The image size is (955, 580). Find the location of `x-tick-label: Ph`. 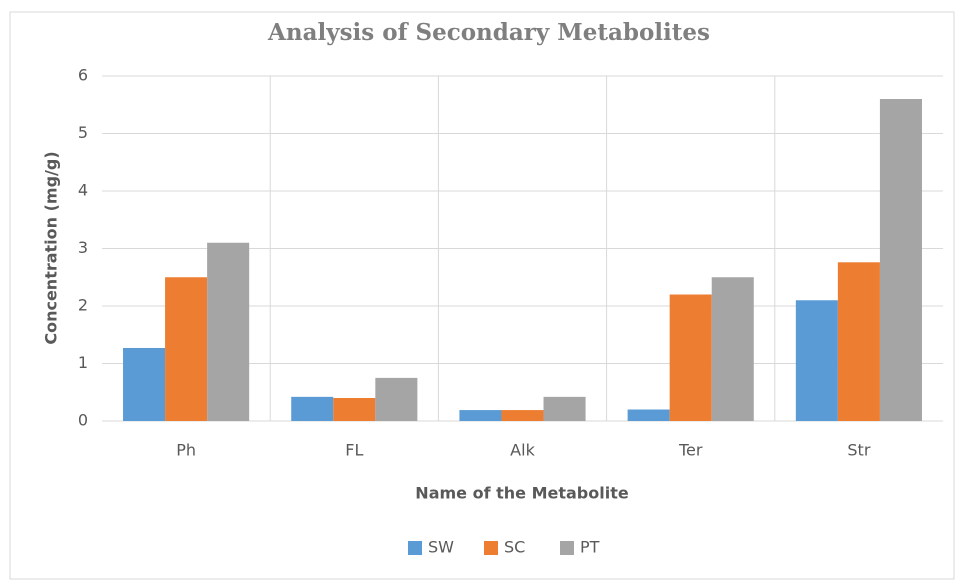

x-tick-label: Ph is located at coordinates (186, 450).